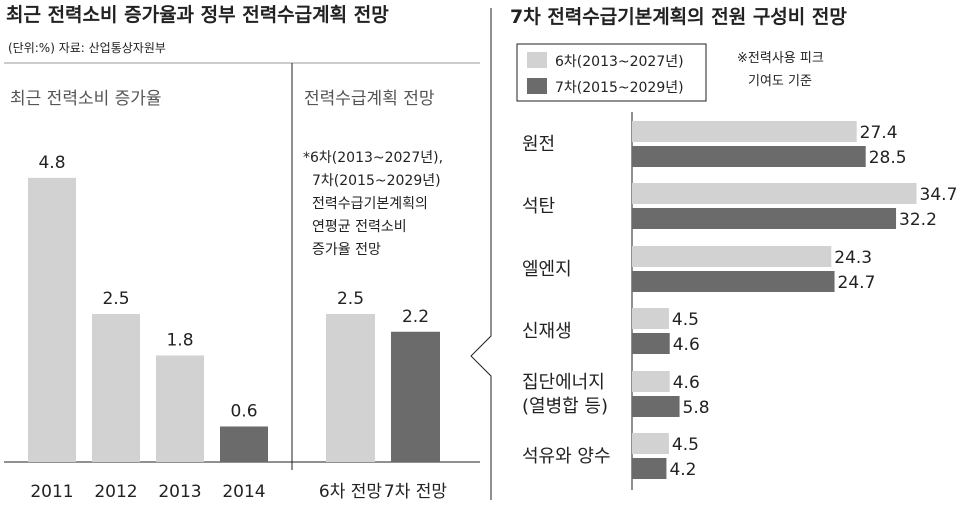 The image size is (970, 511). Describe the element at coordinates (619, 88) in the screenshot. I see `legend-label-1: 7차(2015~2029년)` at that location.